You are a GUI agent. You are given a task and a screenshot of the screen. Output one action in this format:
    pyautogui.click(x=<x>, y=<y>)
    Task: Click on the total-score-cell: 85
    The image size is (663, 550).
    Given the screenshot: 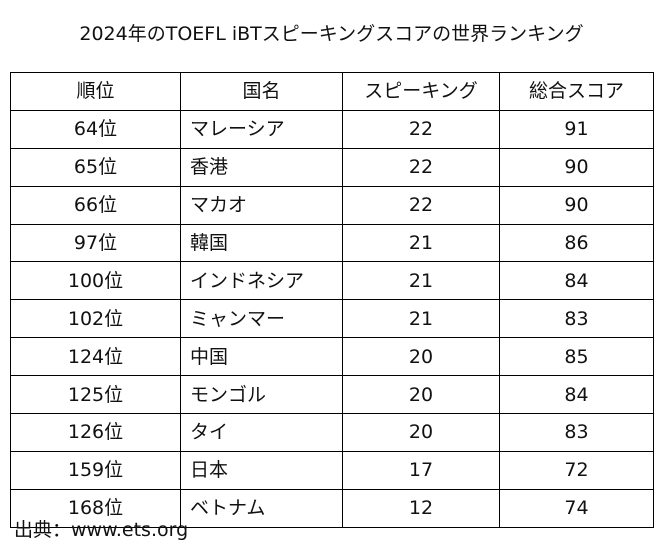 What is the action you would take?
    pyautogui.click(x=576, y=357)
    